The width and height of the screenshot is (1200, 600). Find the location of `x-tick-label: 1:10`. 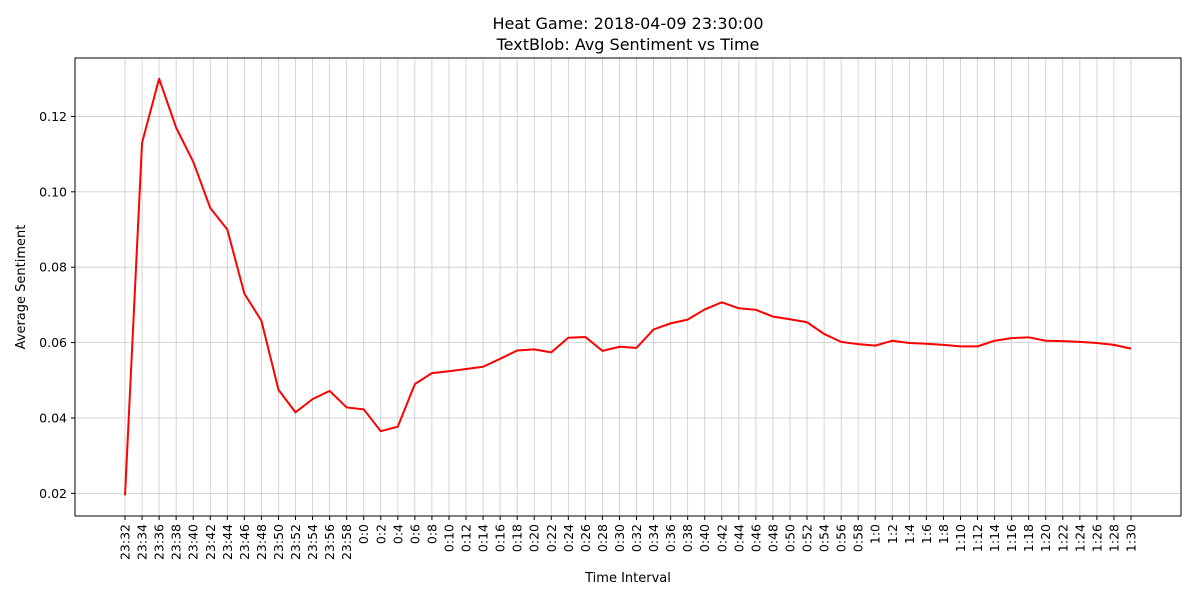

x-tick-label: 1:10 is located at coordinates (960, 538).